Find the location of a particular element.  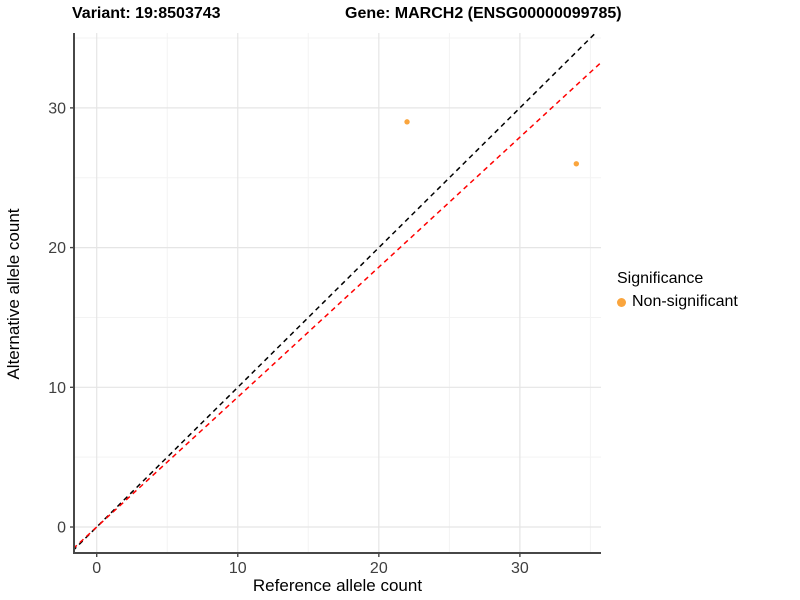

x-tick-label: 30 is located at coordinates (520, 568).